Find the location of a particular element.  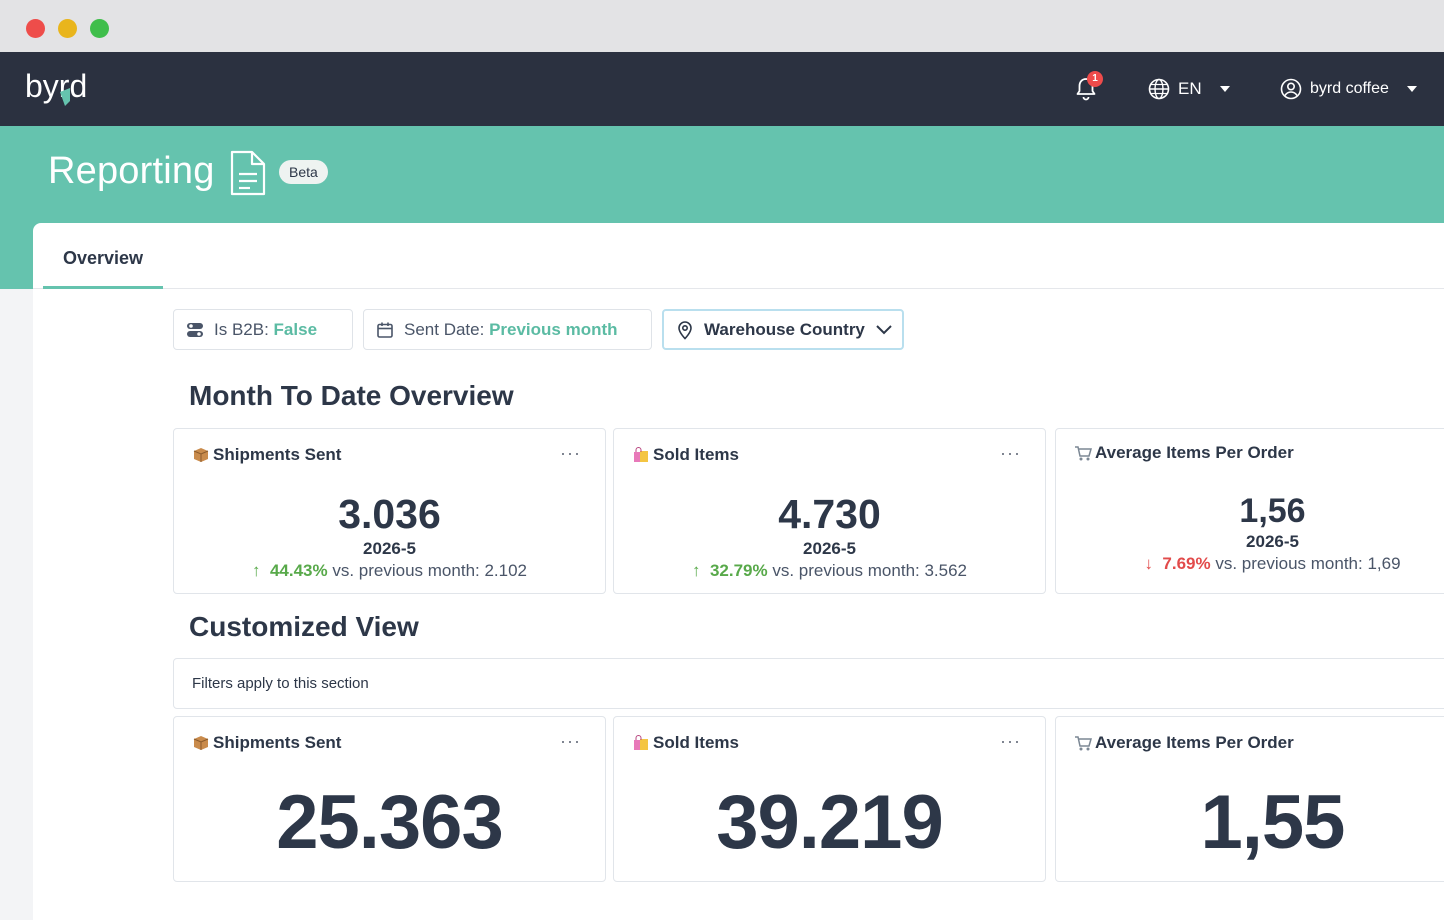

user-menu: byrd coffee is located at coordinates (1348, 89).